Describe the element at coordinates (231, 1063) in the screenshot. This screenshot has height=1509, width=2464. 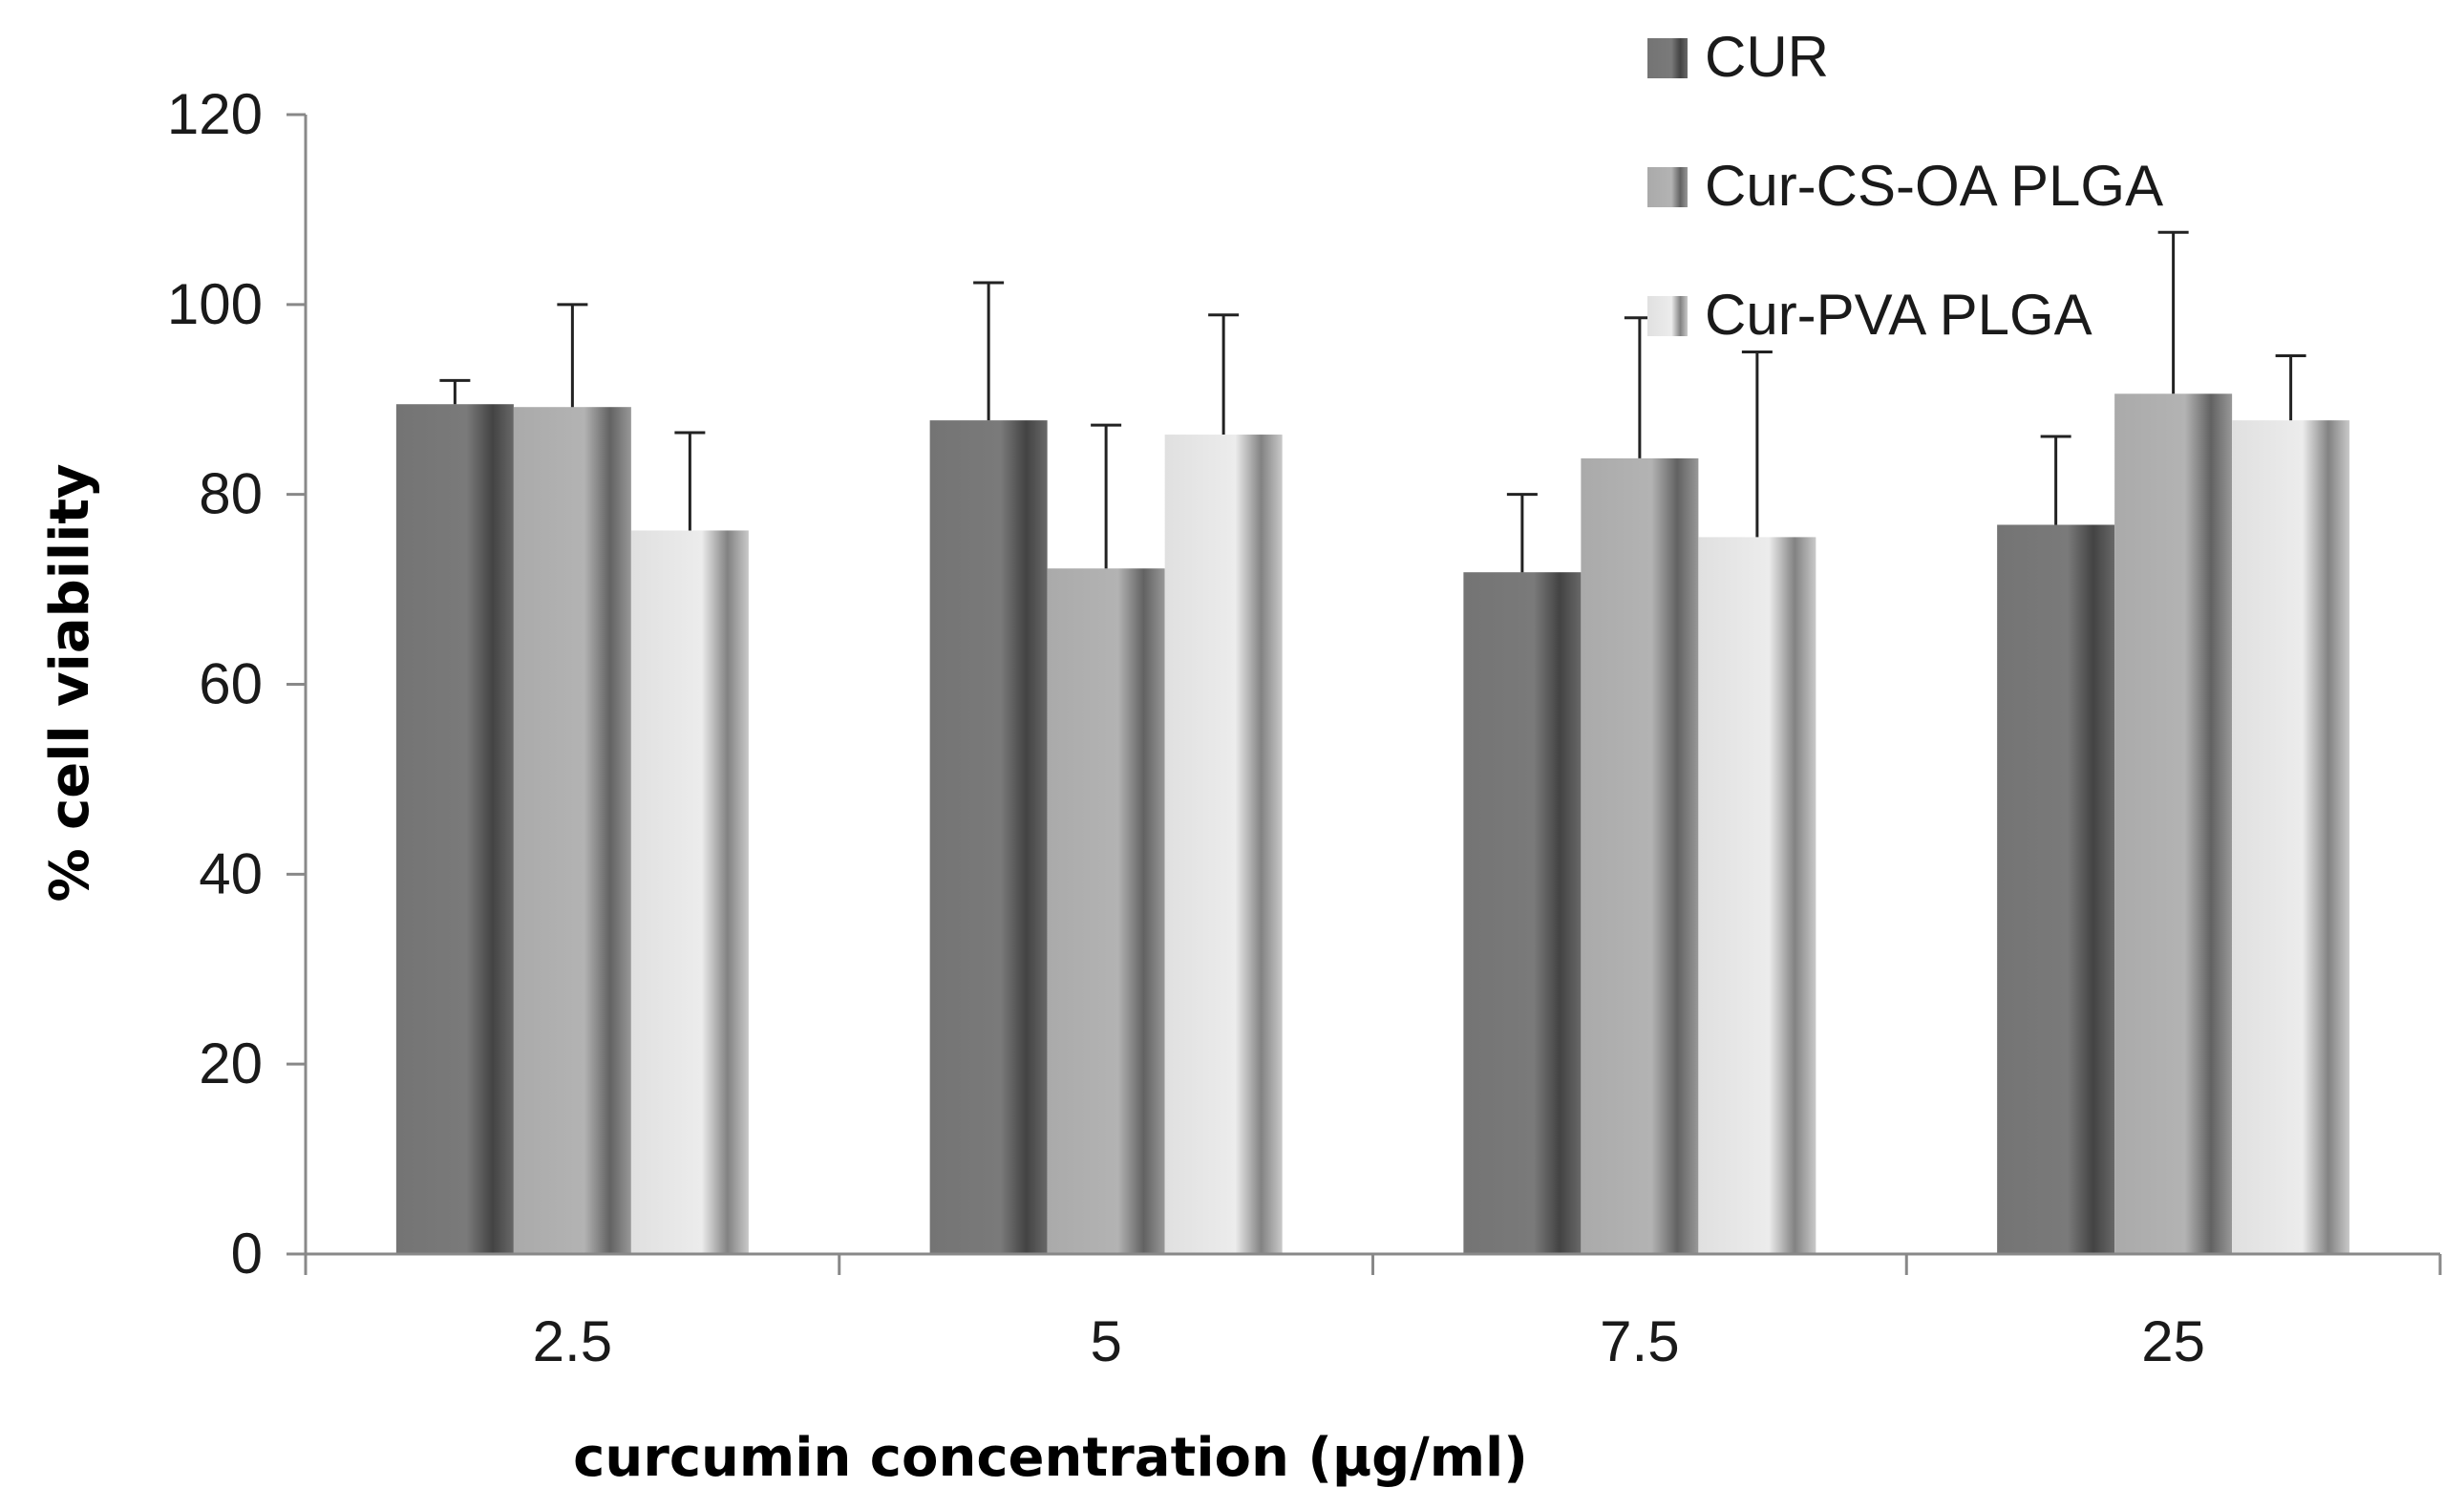
I see `y-tick-label: 20` at that location.